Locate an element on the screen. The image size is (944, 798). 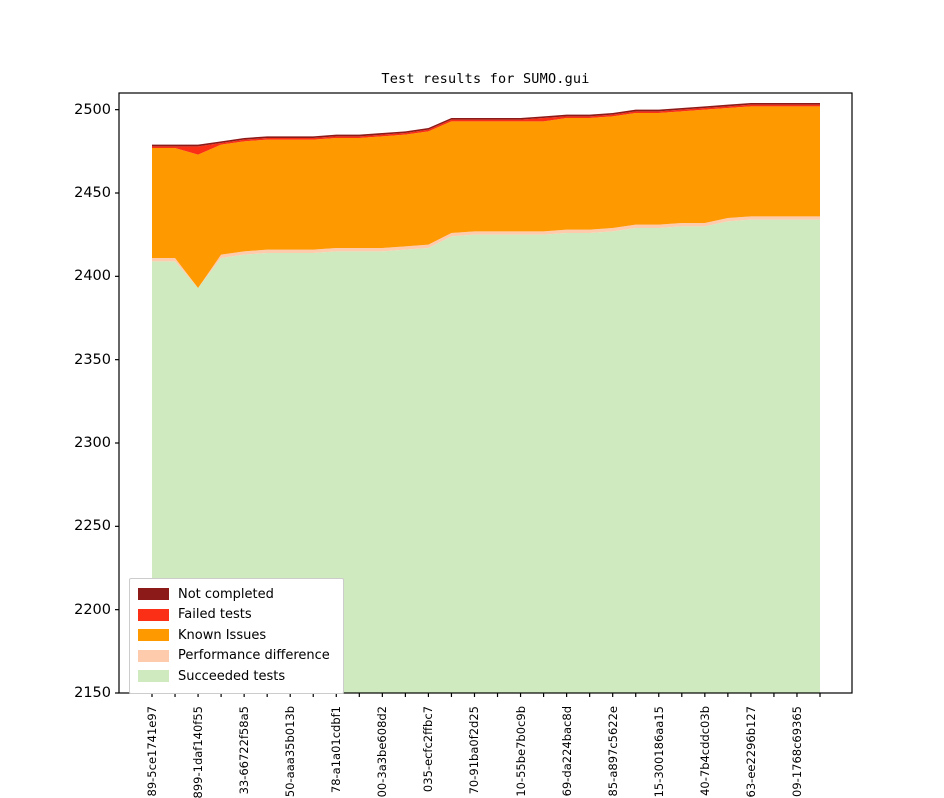
x-tick-label-wrapper: 00-3a3be608d2 is located at coordinates (382, 751).